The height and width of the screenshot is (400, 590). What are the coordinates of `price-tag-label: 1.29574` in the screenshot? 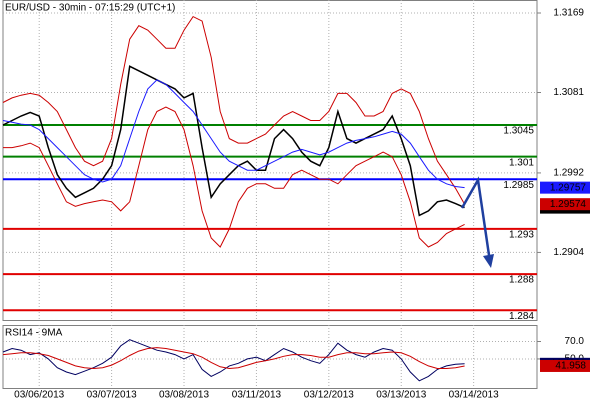 It's located at (568, 204).